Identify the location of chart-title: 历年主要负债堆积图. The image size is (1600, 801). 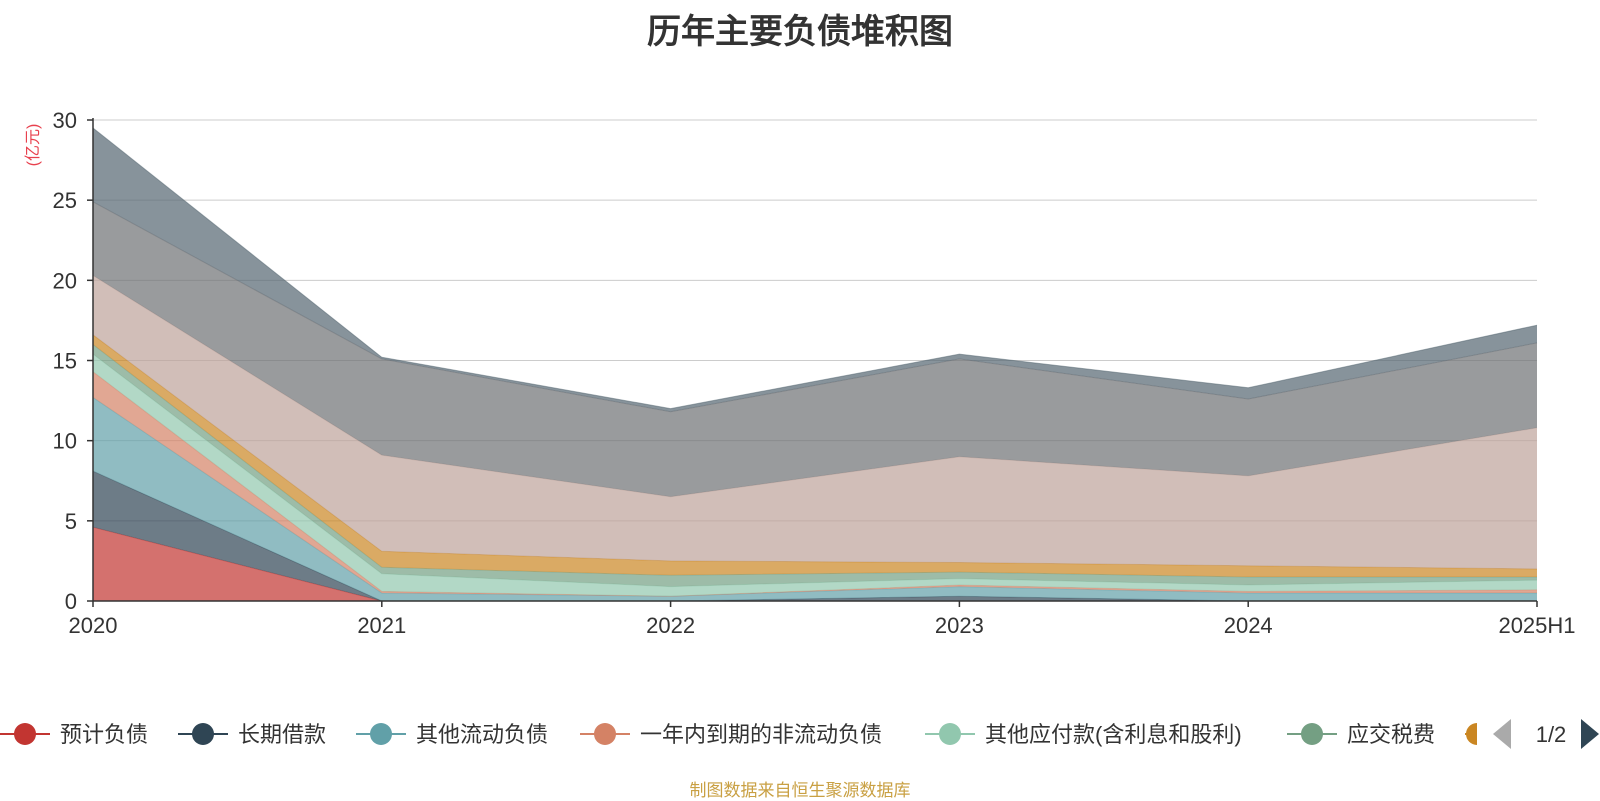
(800, 32).